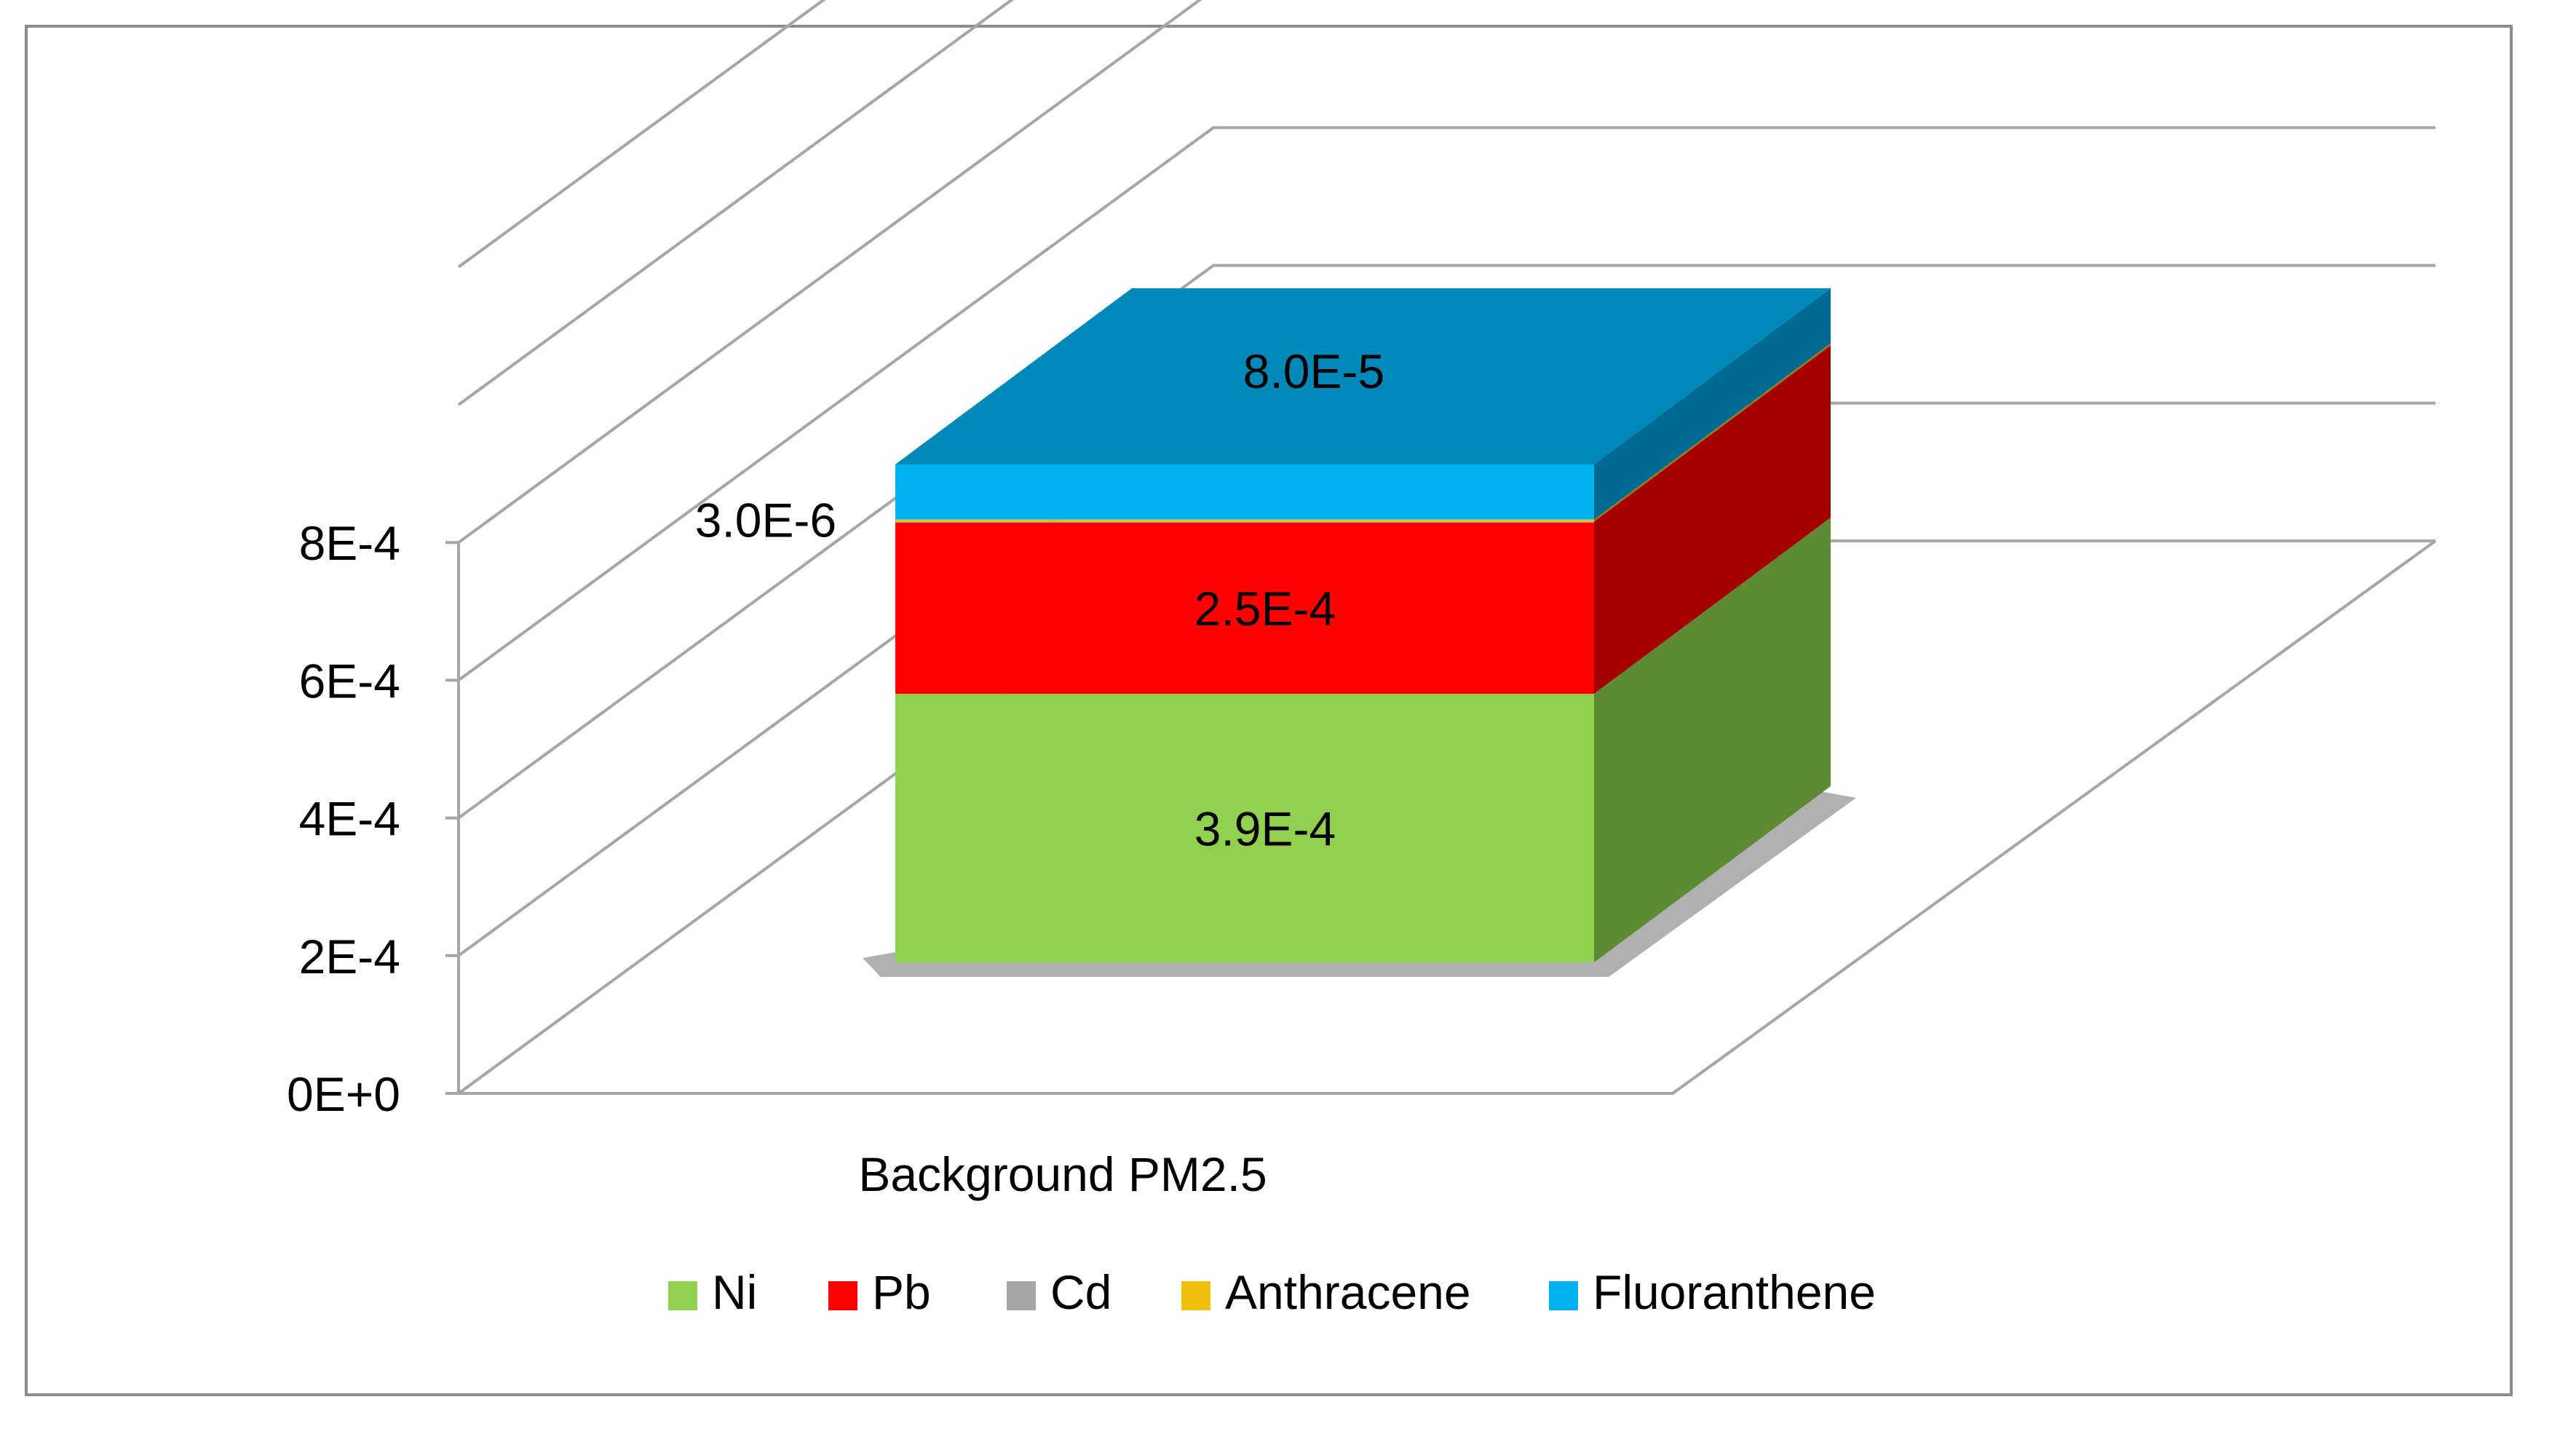 This screenshot has width=2576, height=1429. What do you see at coordinates (1265, 829) in the screenshot?
I see `data-label-ni: 3.9E-4` at bounding box center [1265, 829].